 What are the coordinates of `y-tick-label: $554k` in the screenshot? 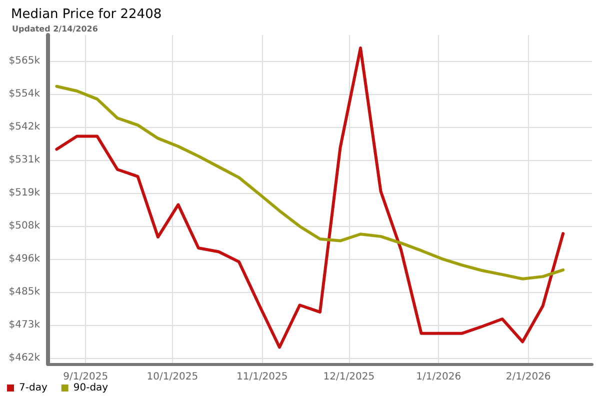 It's located at (24, 94).